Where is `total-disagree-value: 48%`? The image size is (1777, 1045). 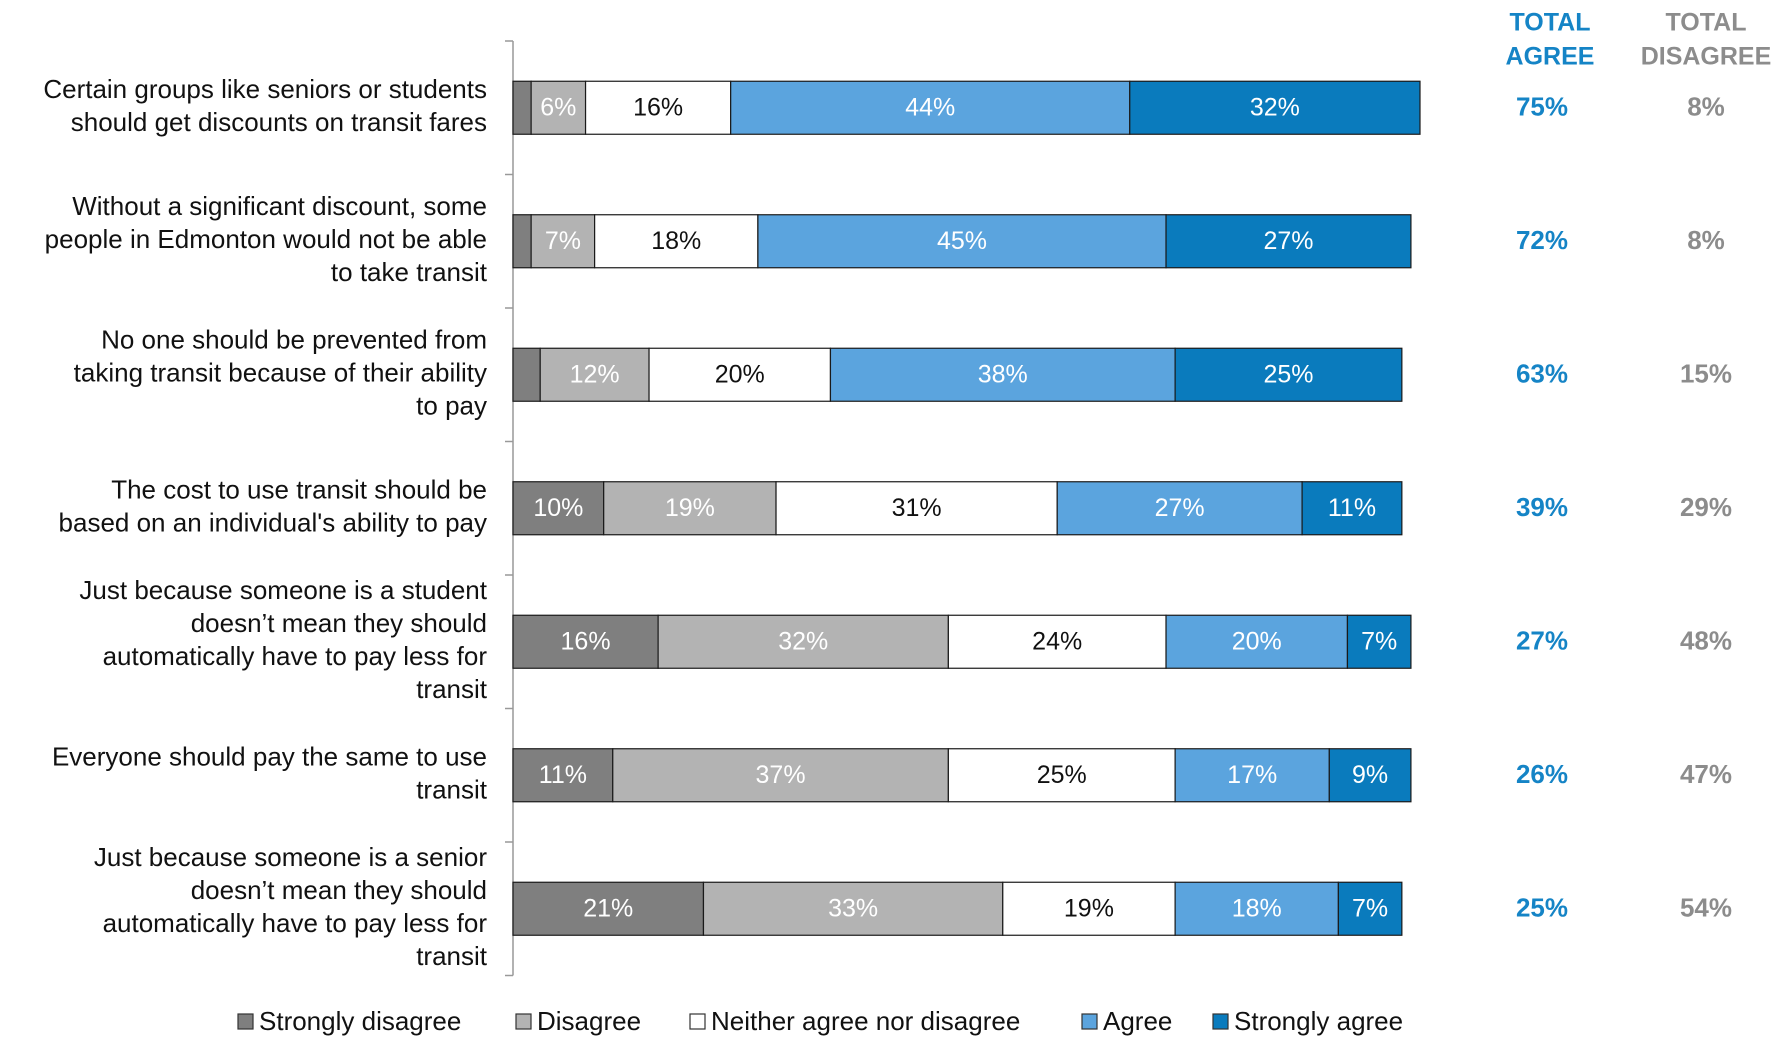 total-disagree-value: 48% is located at coordinates (1706, 641).